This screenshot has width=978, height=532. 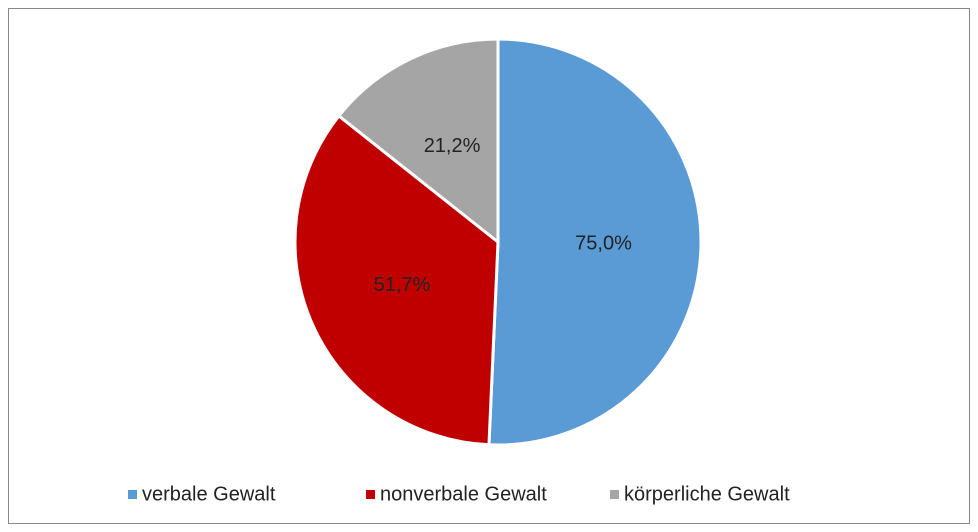 I want to click on data-label: 75,0%, so click(x=603, y=244).